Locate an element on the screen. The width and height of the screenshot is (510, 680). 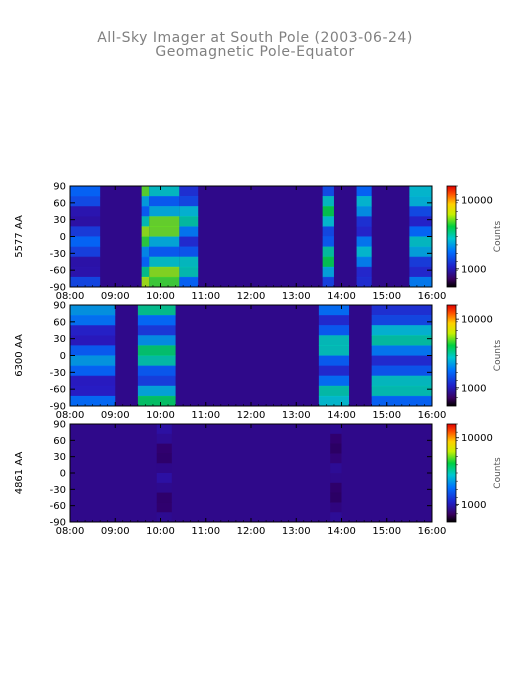
panel-label: 4861 AA is located at coordinates (19, 473).